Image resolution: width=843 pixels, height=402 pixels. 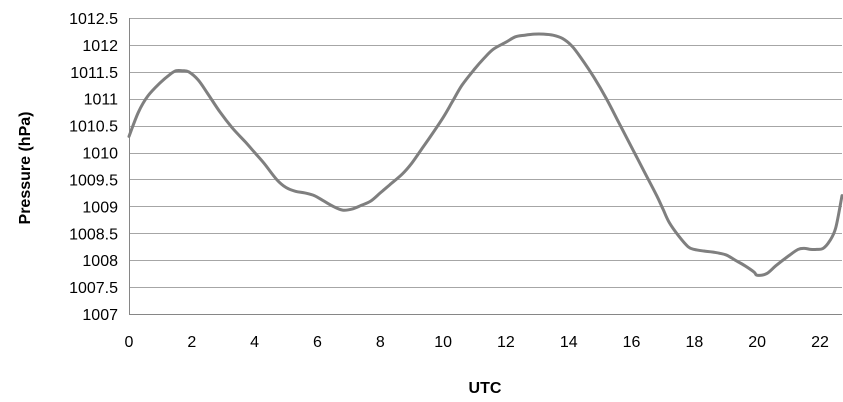 I want to click on y-tick-label-6: 1010, so click(x=100, y=154).